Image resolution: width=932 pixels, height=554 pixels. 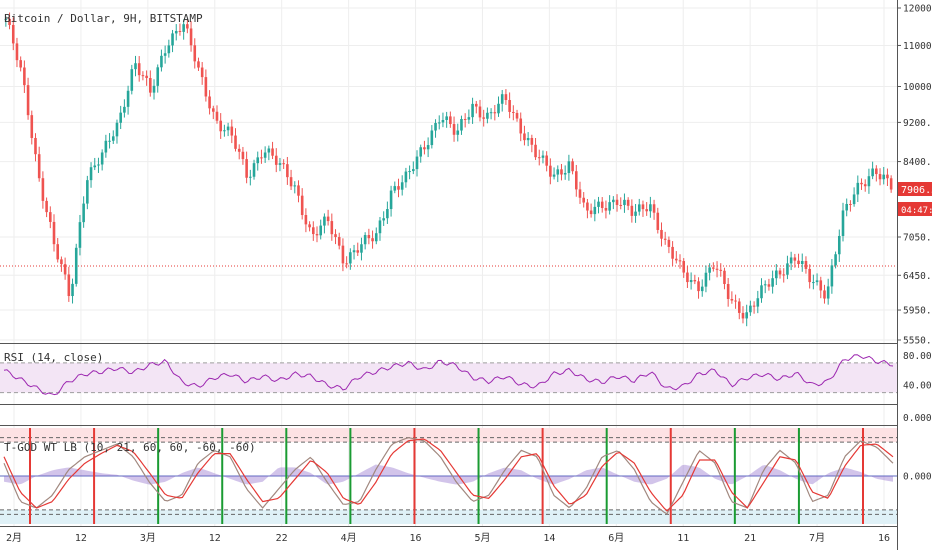 I want to click on time-axis-tick-label: 12, so click(x=81, y=538).